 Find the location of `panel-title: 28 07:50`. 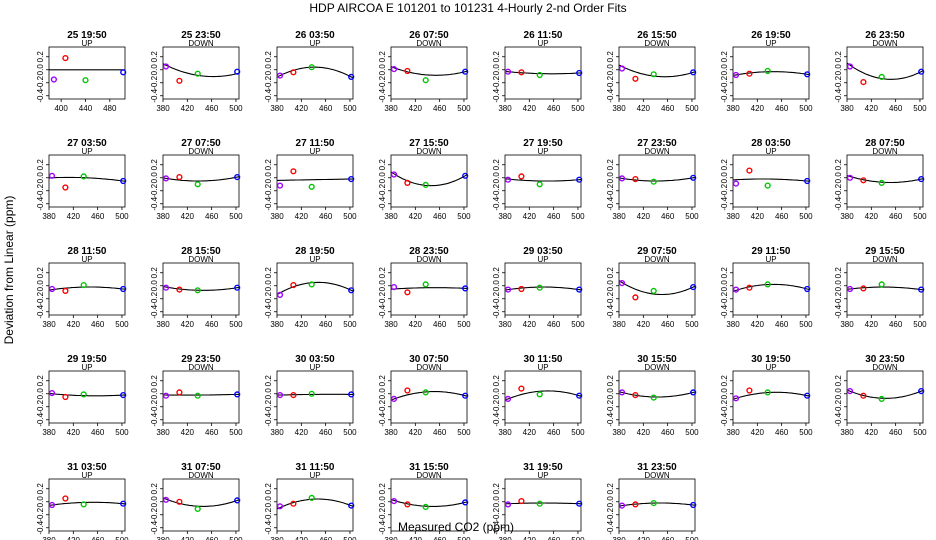

panel-title: 28 07:50 is located at coordinates (885, 143).